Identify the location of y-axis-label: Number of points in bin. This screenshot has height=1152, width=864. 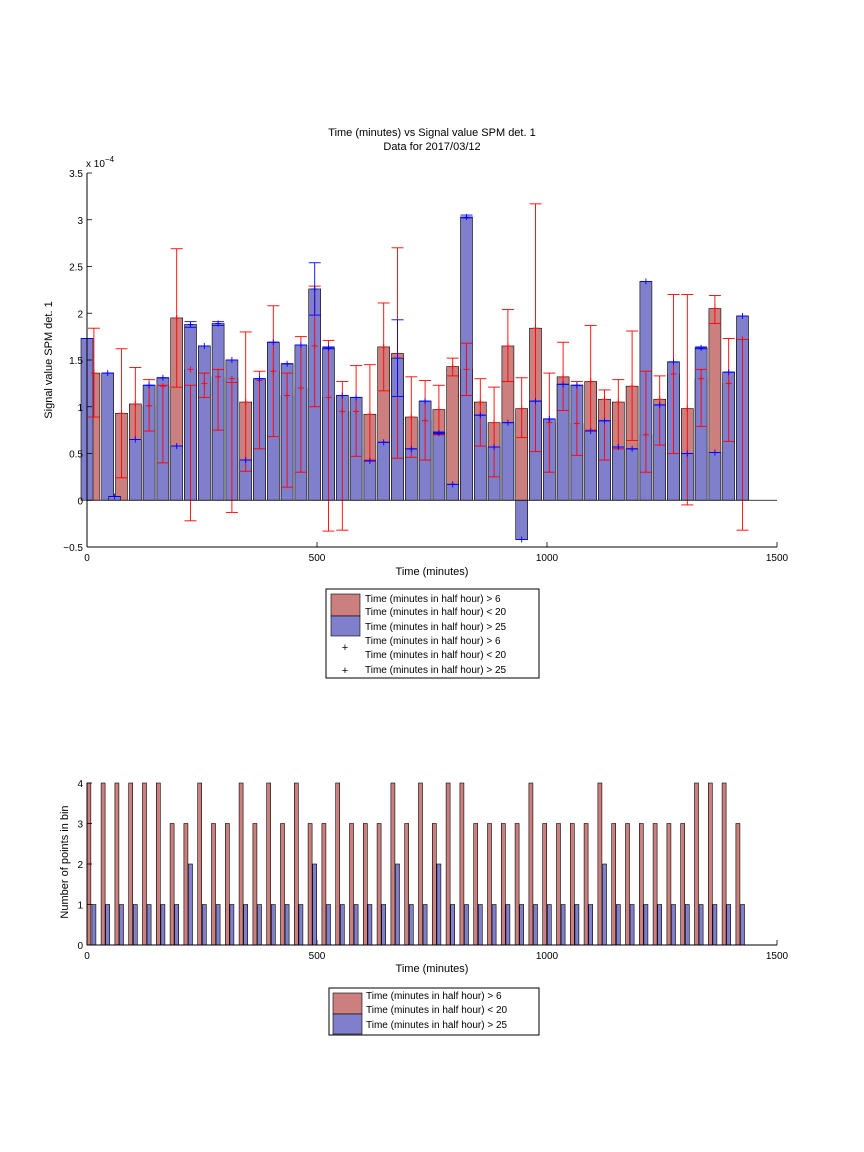
(65, 861).